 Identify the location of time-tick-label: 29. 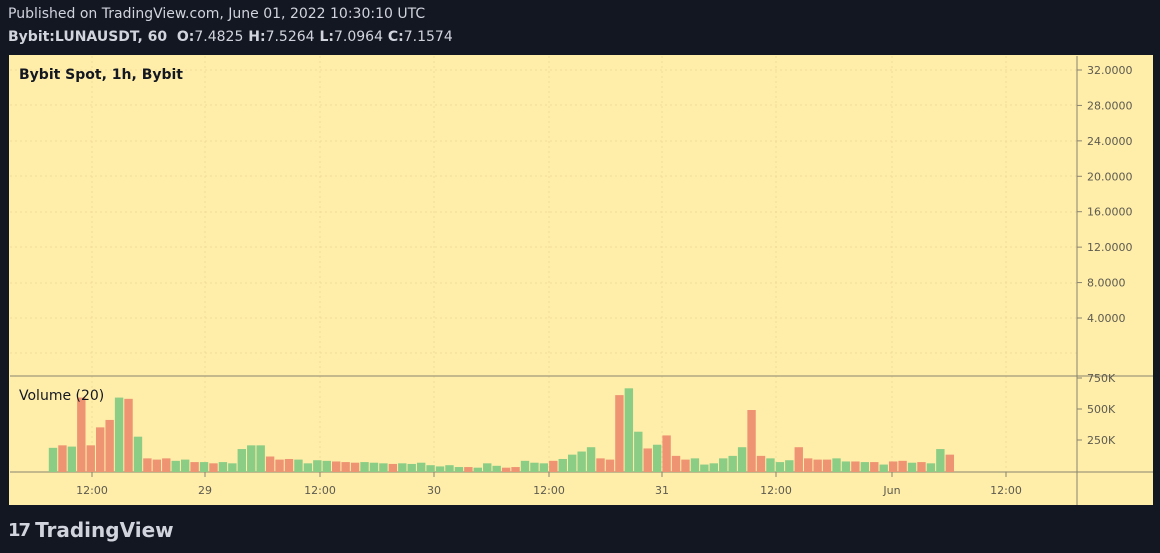
(205, 490).